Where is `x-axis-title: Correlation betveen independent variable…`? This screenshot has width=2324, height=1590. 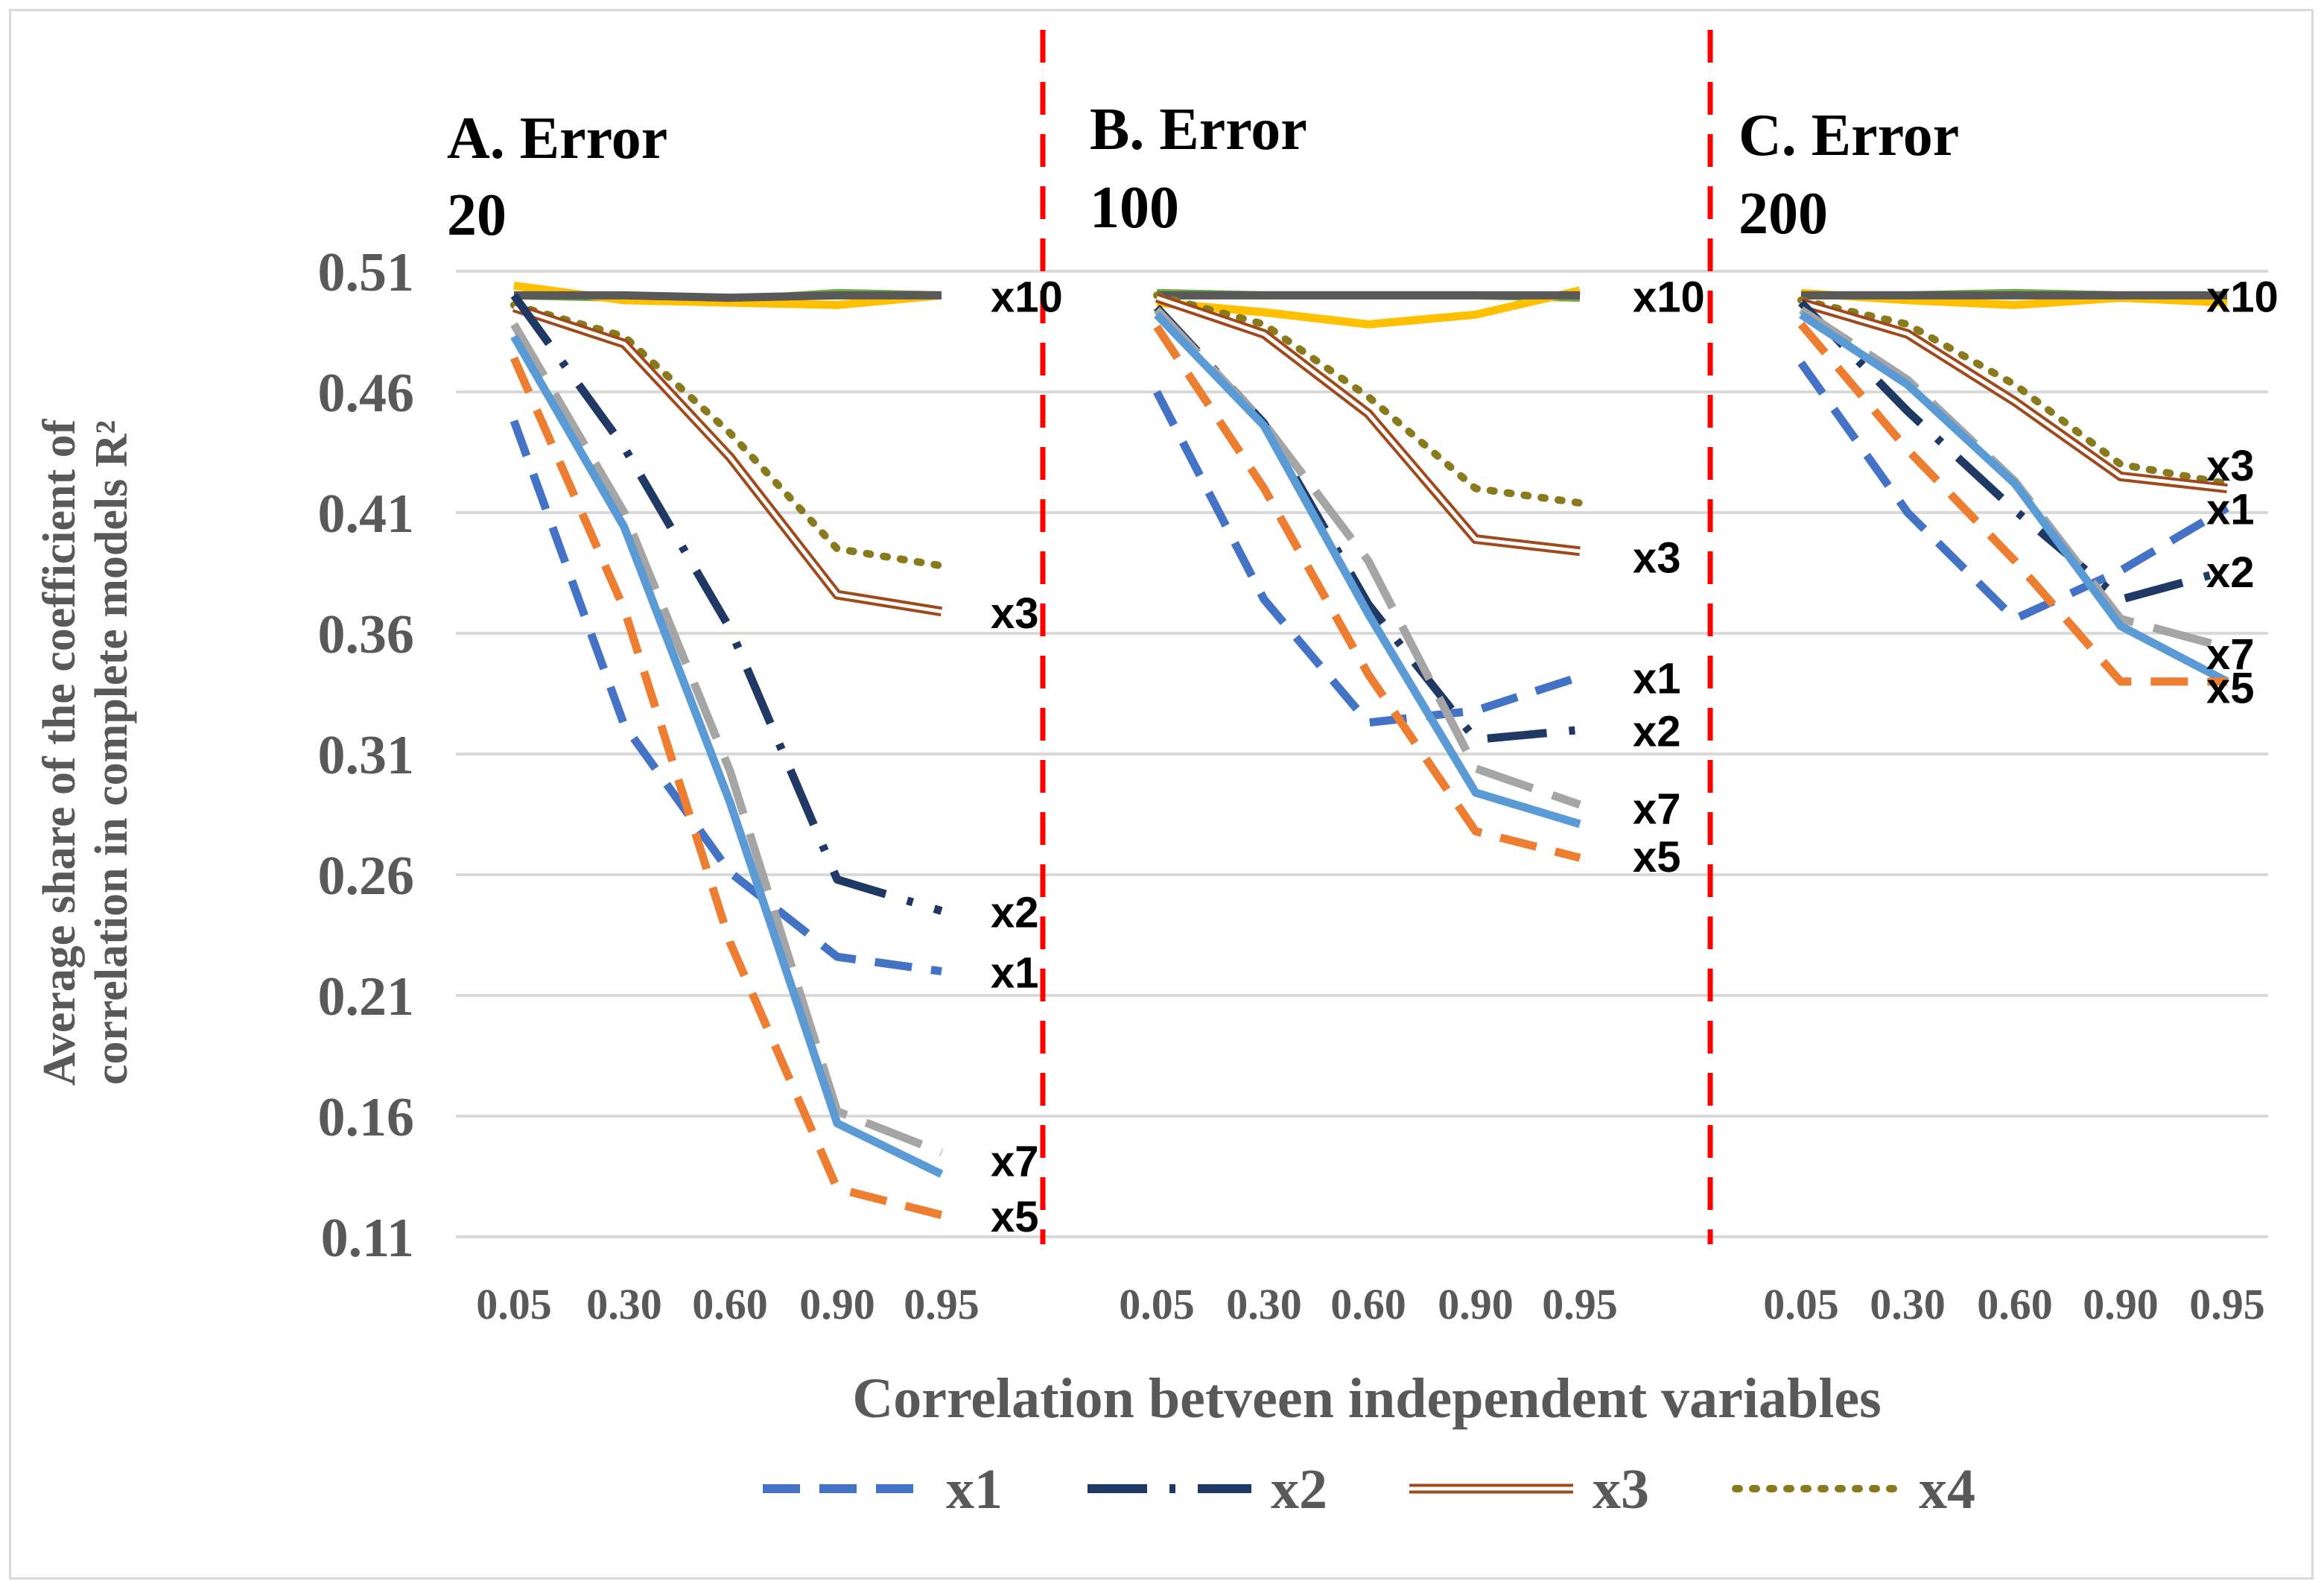 x-axis-title: Correlation betveen independent variable… is located at coordinates (1367, 1398).